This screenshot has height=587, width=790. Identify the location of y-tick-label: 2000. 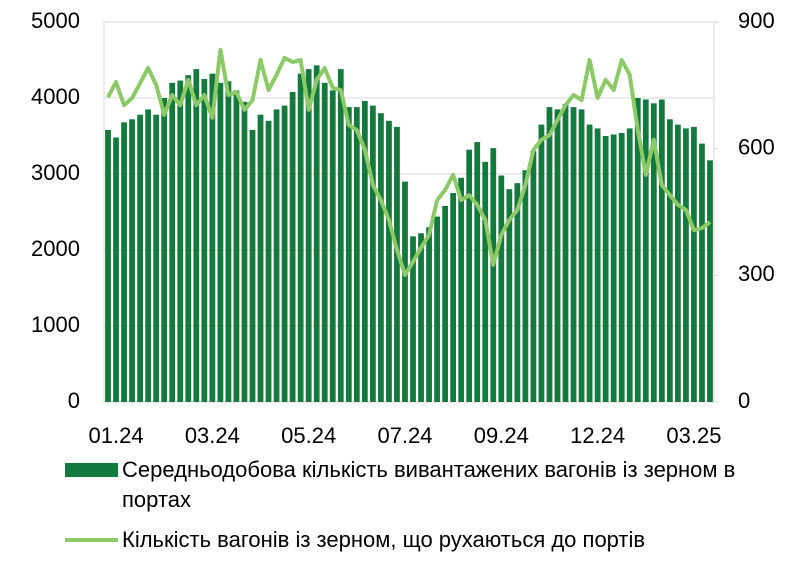
(55, 248).